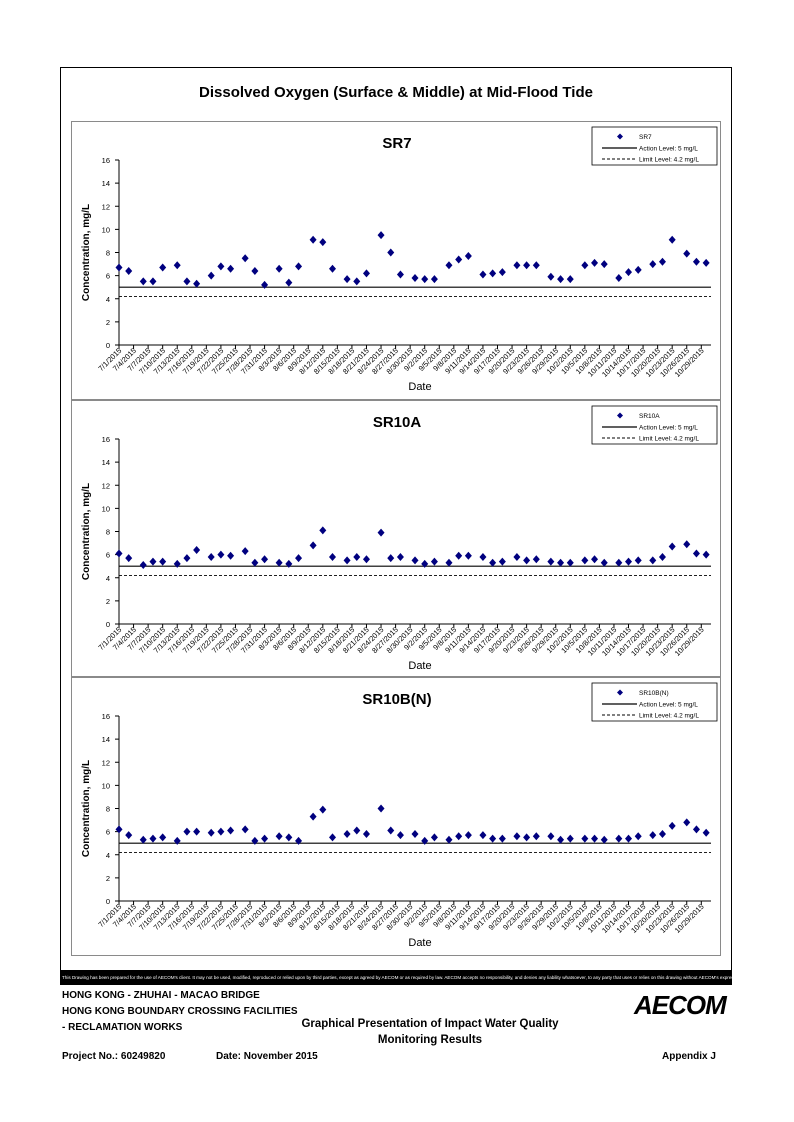 This screenshot has width=794, height=1122. I want to click on footer-line-3: - RECLAMATION WORKS, so click(122, 1027).